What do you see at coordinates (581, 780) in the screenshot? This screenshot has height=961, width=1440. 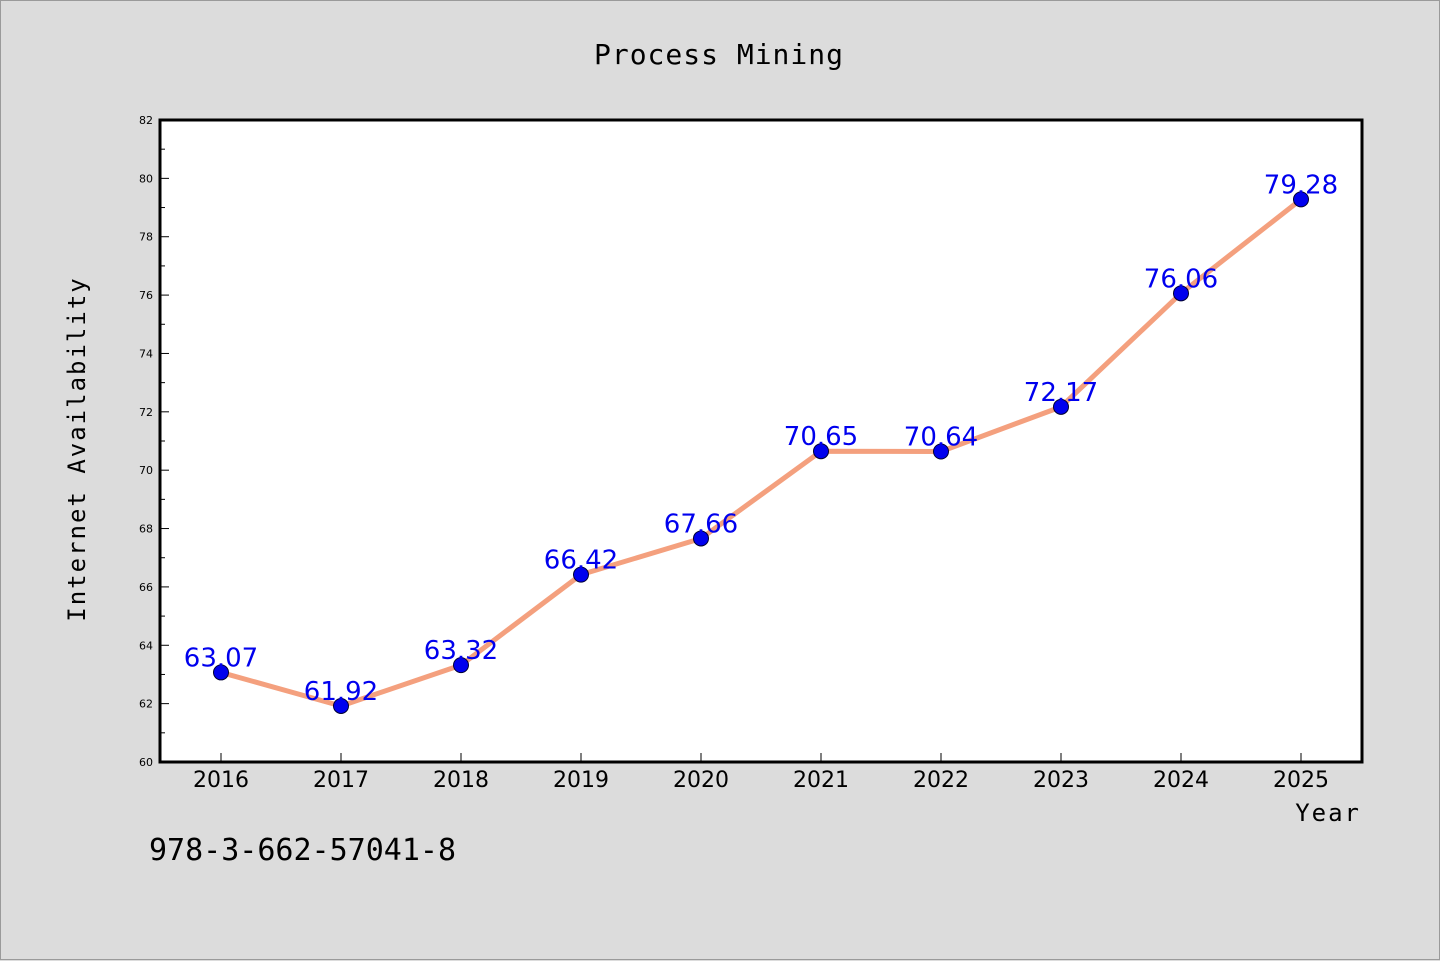 I see `x-tick-label: 2019` at bounding box center [581, 780].